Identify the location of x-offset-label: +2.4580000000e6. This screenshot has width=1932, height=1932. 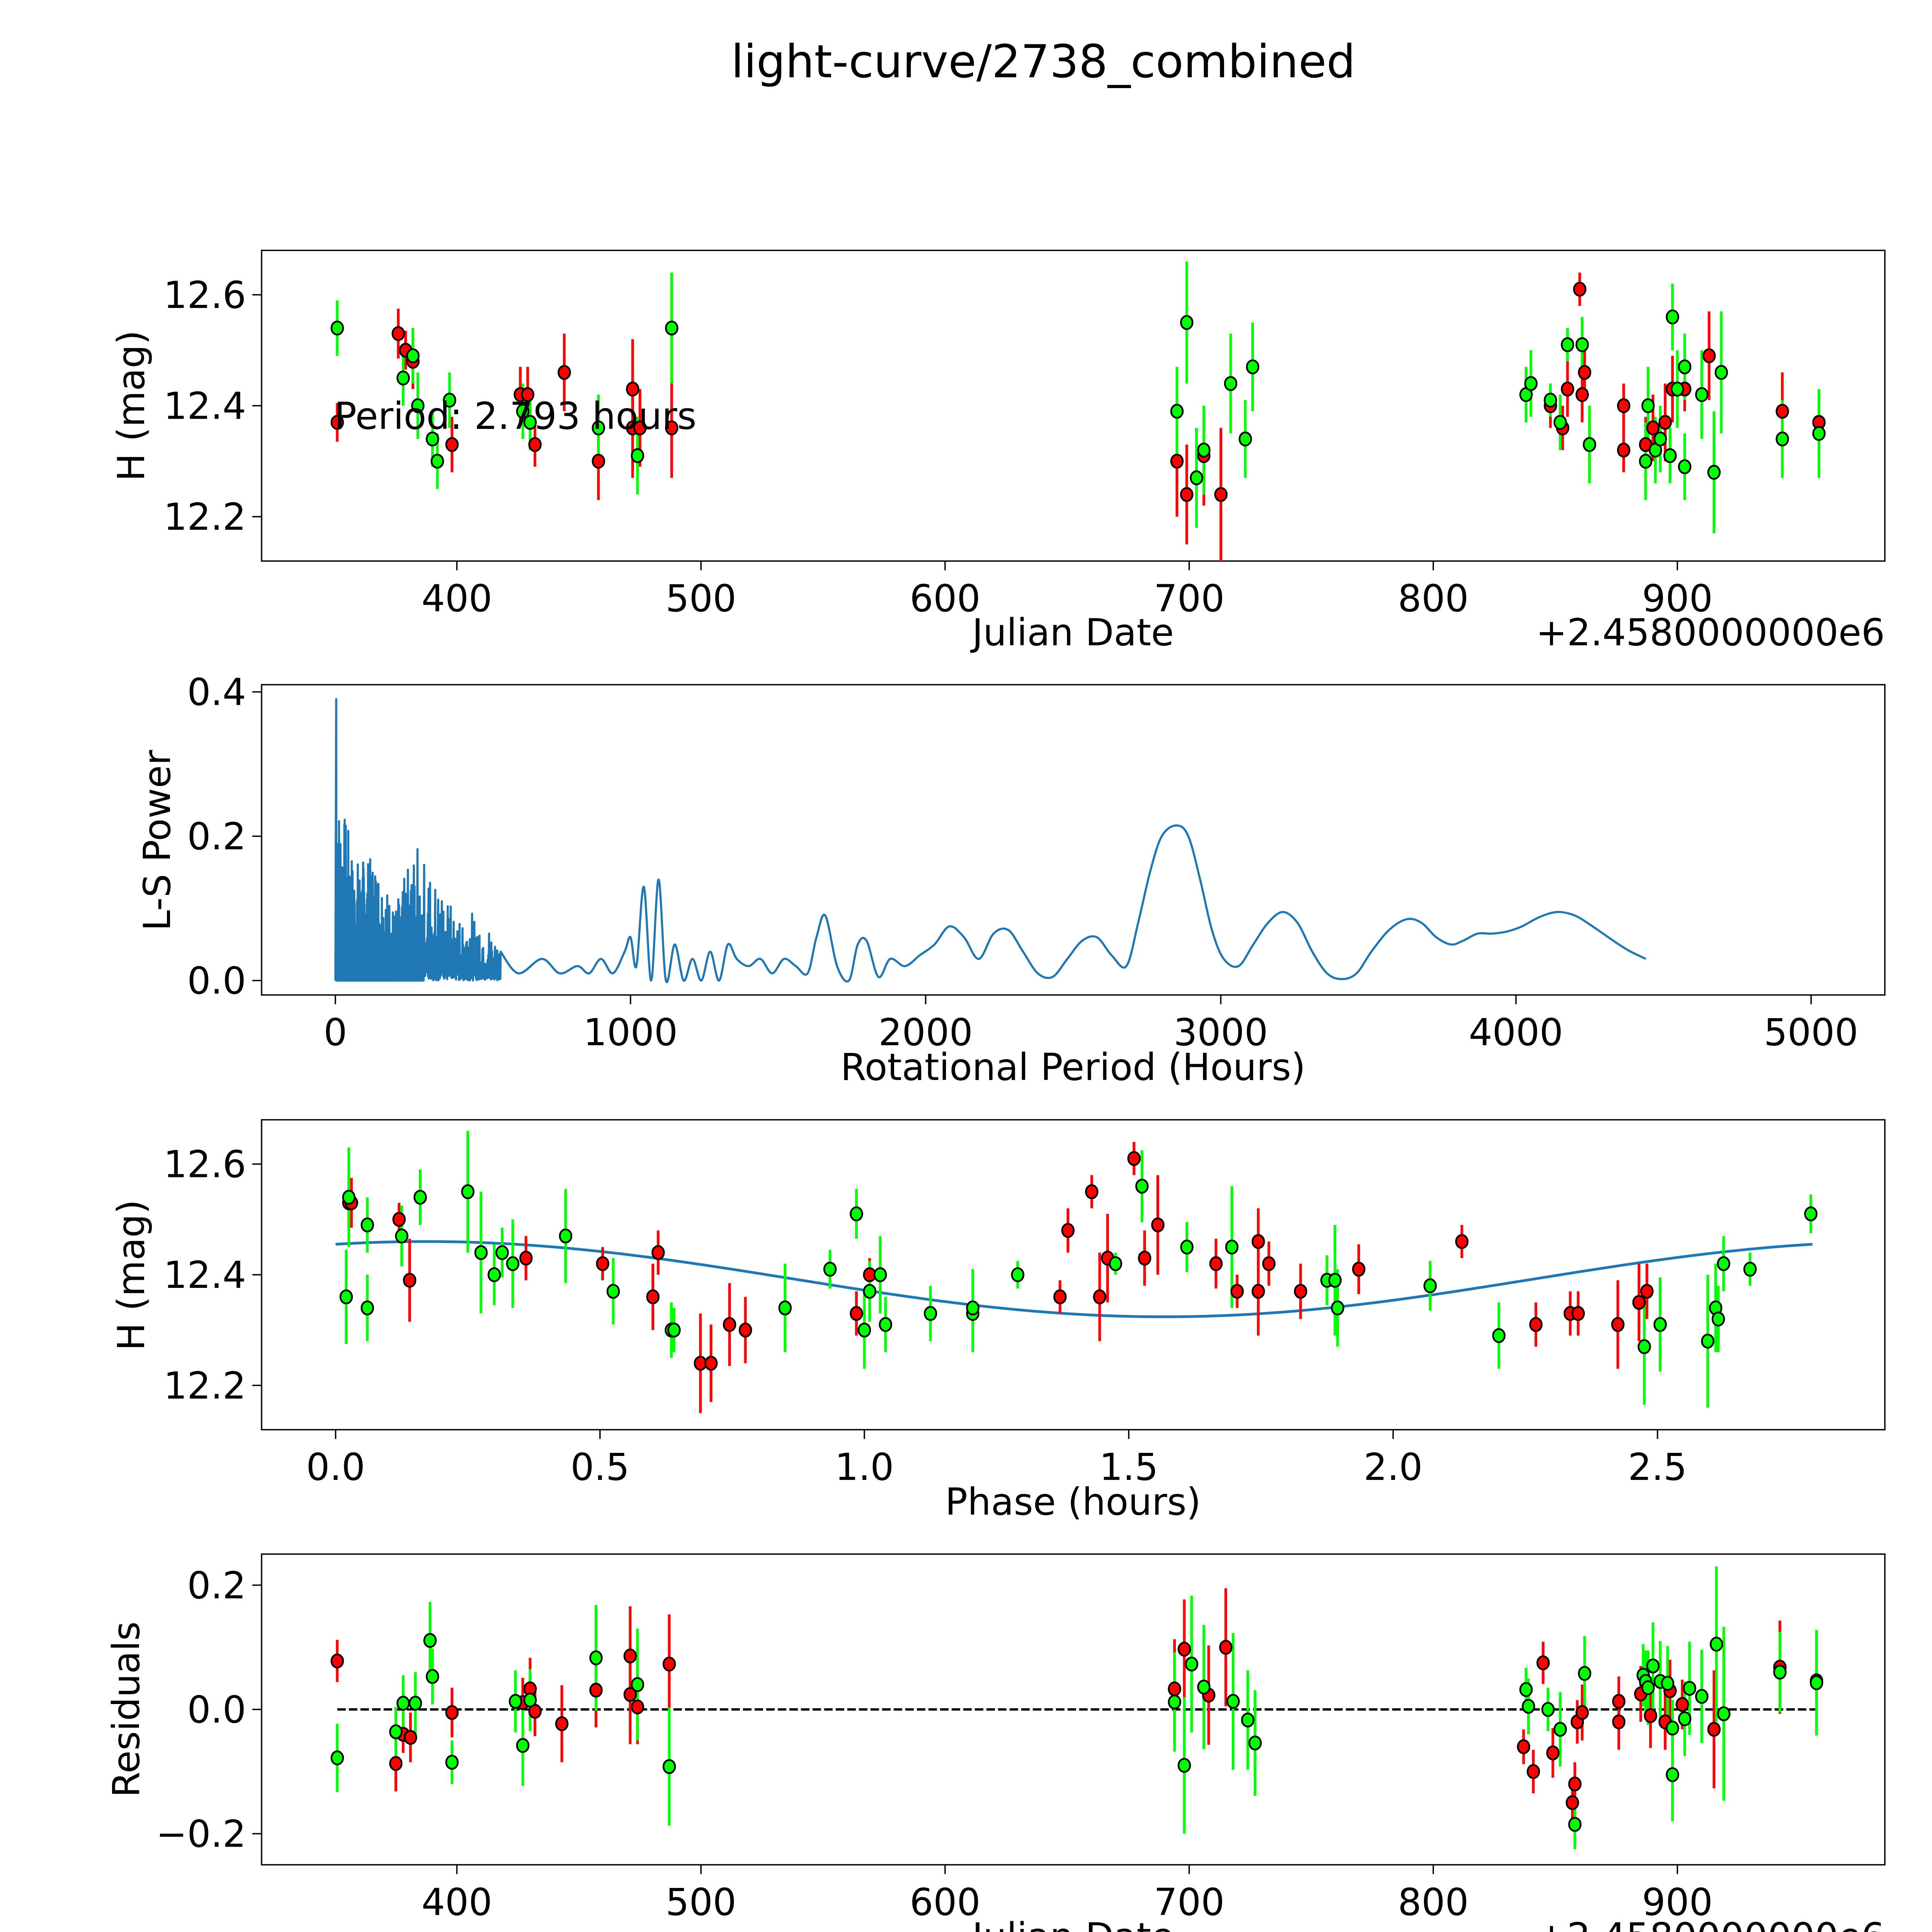
(1711, 632).